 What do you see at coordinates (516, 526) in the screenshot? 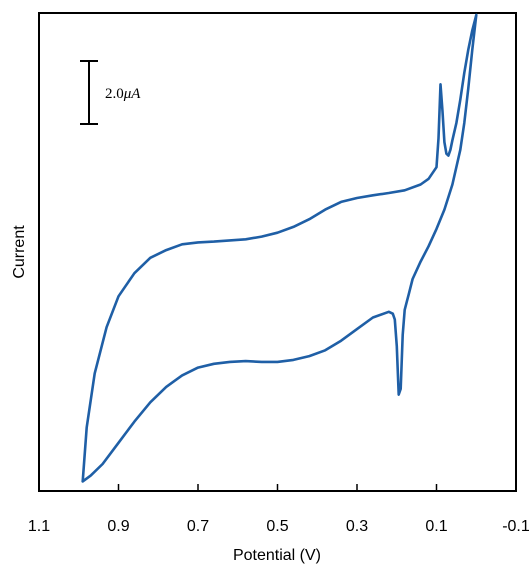
I see `x-tick-label: -0.1` at bounding box center [516, 526].